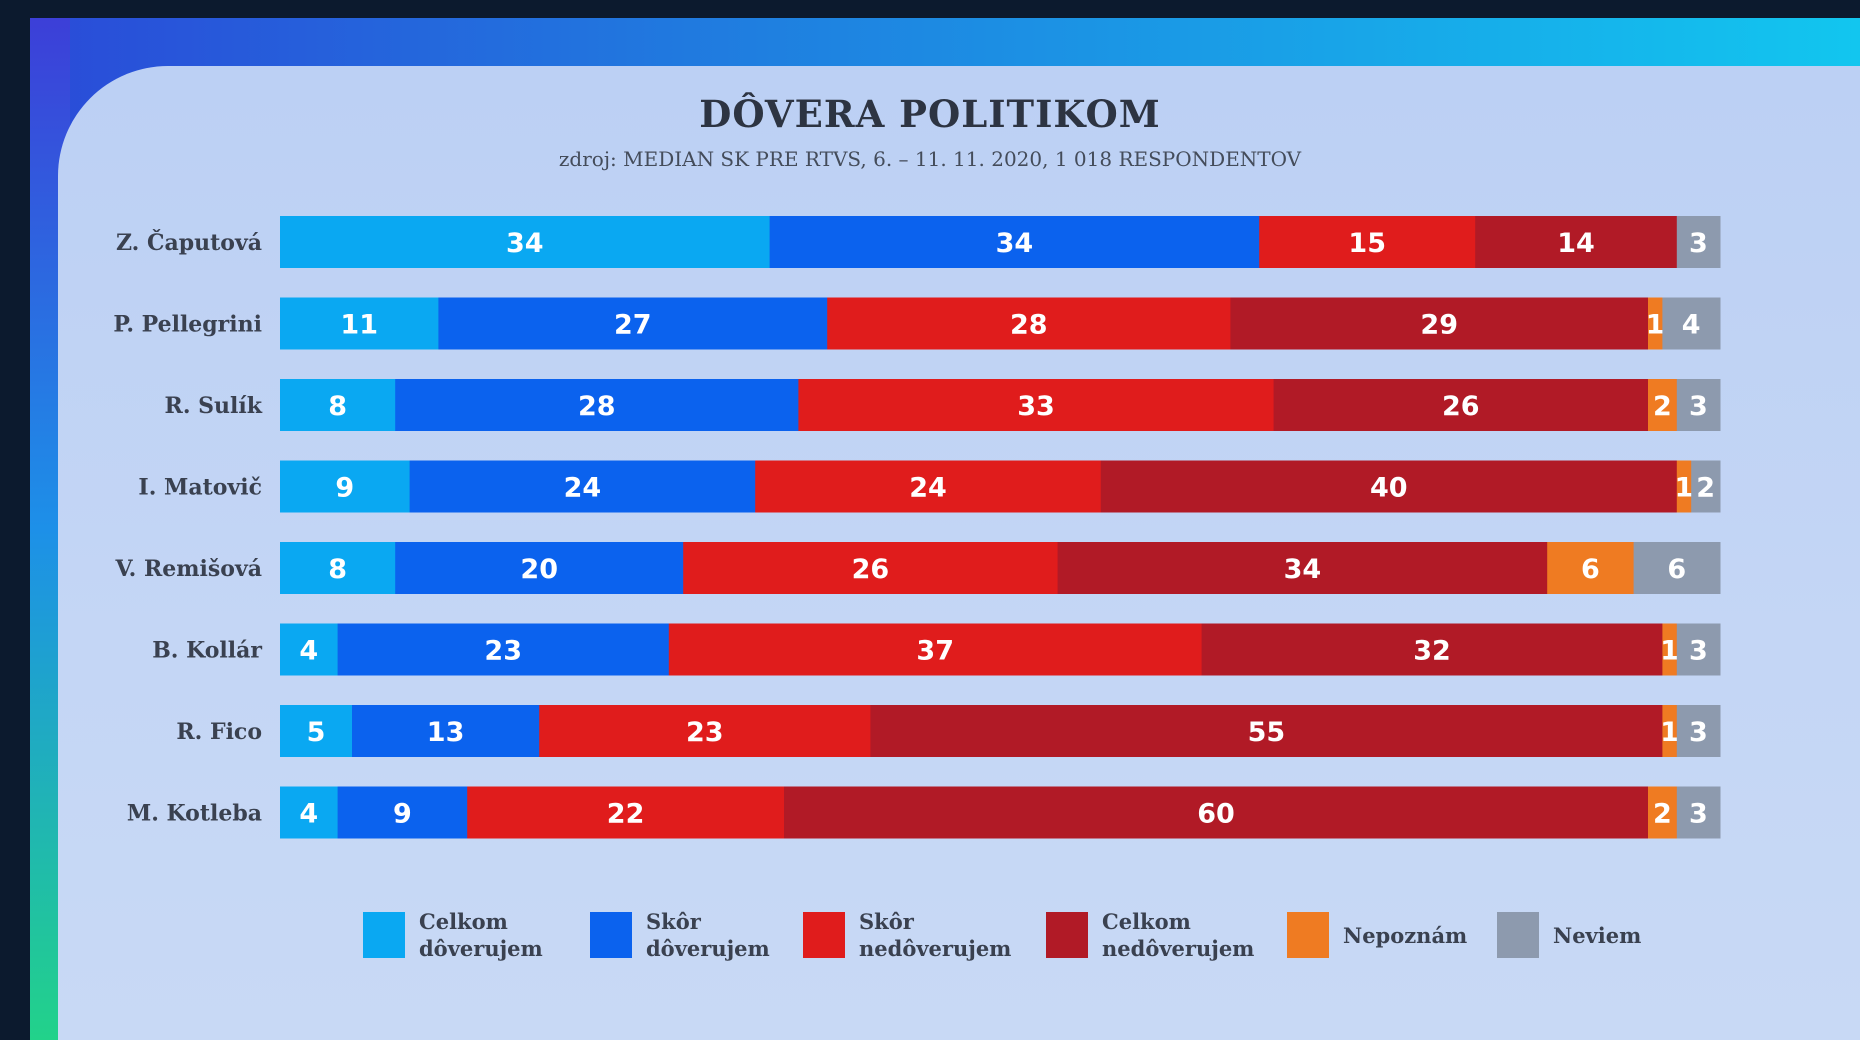 This screenshot has width=1860, height=1040. What do you see at coordinates (1178, 935) in the screenshot?
I see `legend-label: Celkom nedôverujem` at bounding box center [1178, 935].